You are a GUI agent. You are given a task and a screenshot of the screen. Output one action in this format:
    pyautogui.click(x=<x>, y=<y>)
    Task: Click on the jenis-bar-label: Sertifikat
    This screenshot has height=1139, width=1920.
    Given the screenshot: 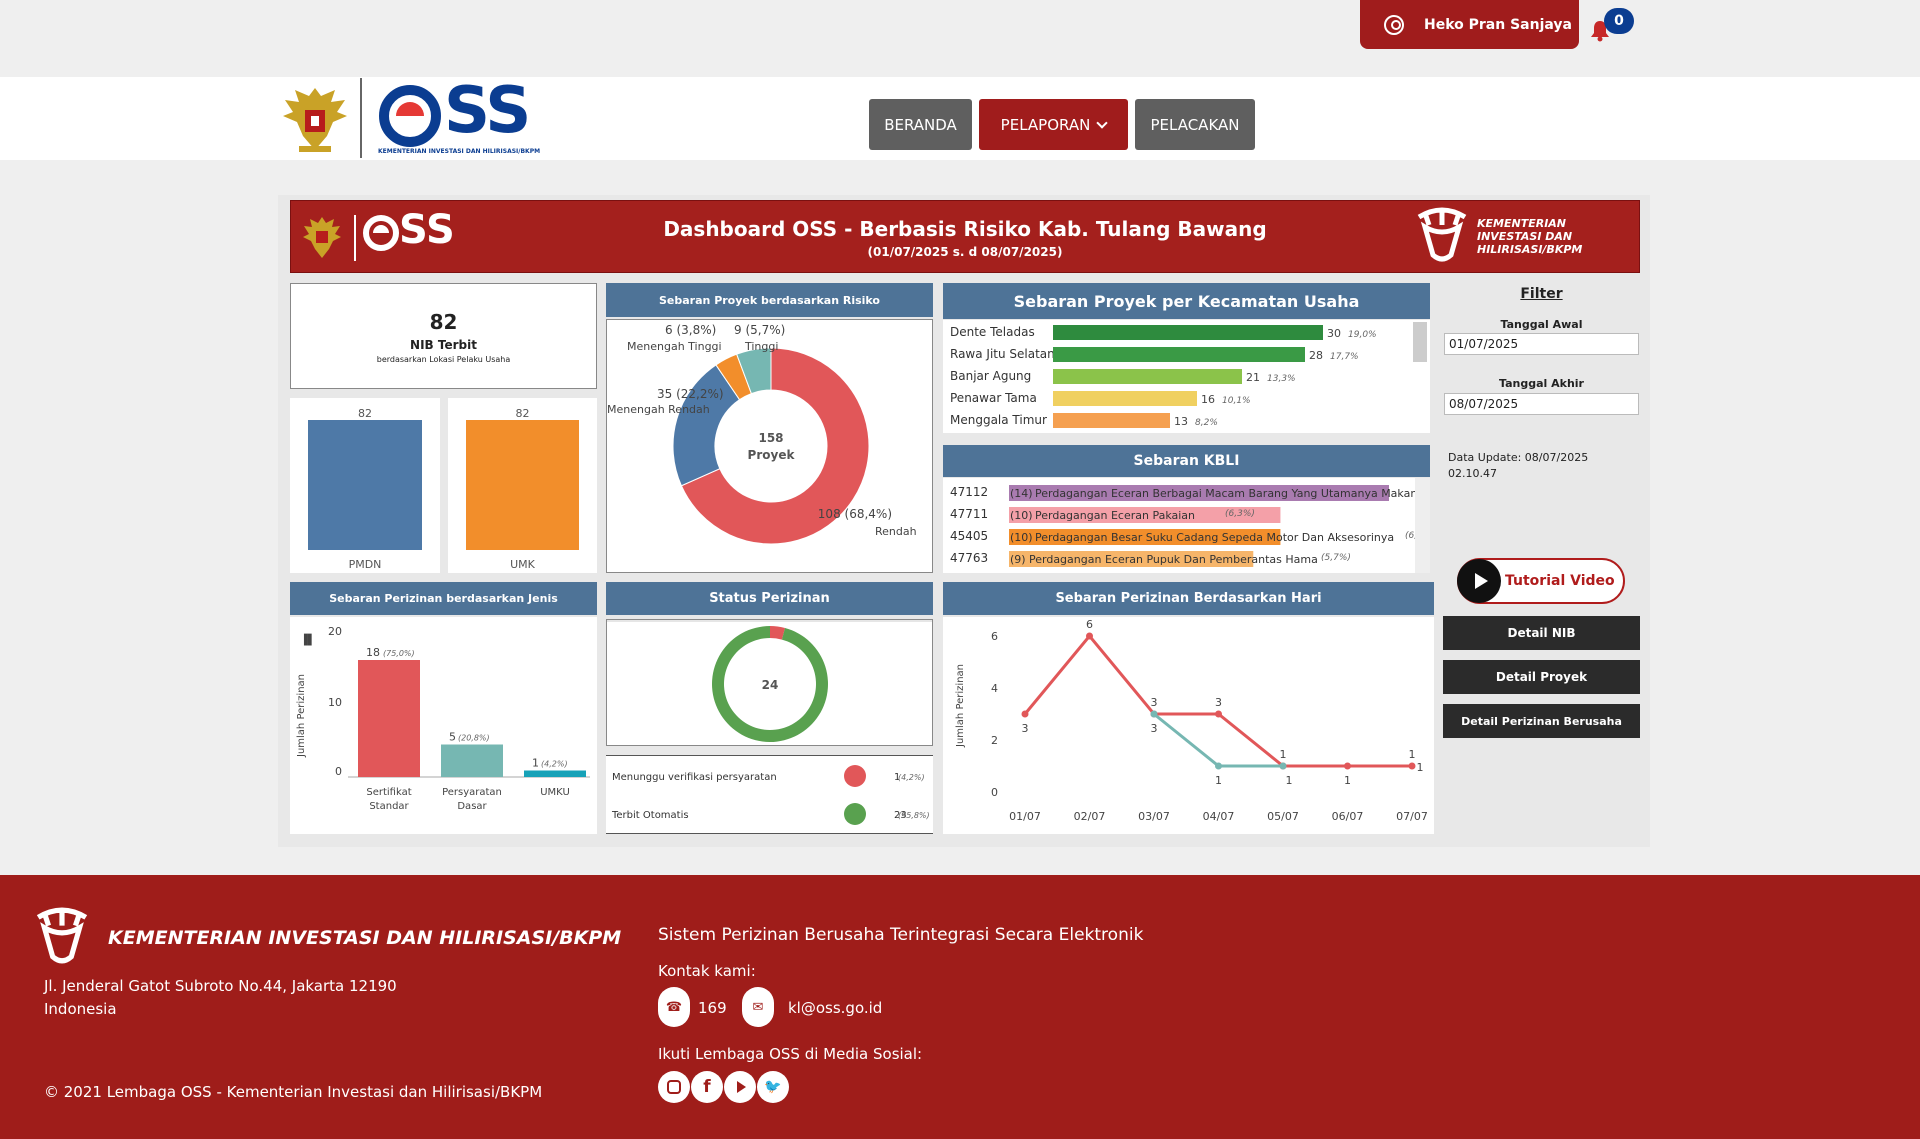 What is the action you would take?
    pyautogui.click(x=388, y=792)
    